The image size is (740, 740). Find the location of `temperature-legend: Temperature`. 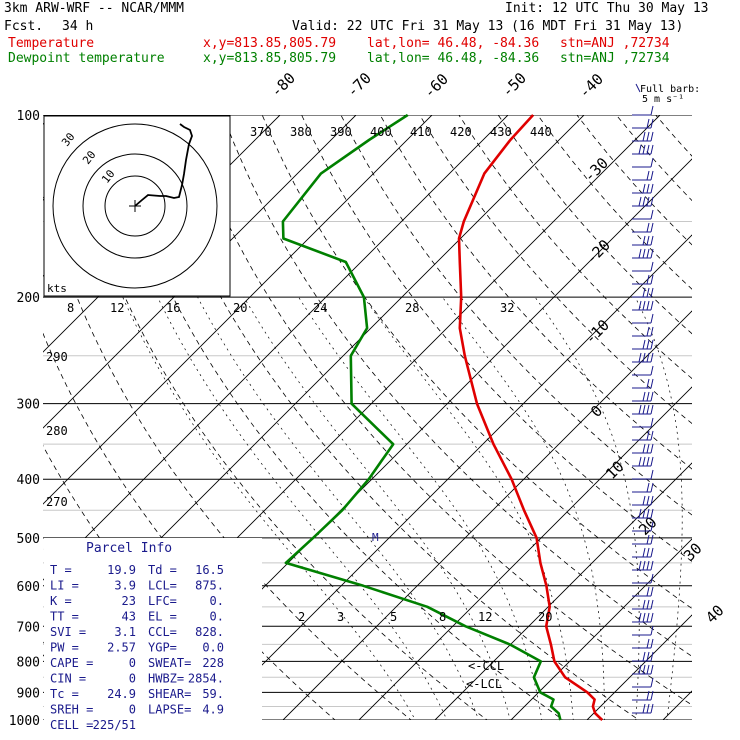

temperature-legend: Temperature is located at coordinates (51, 43).